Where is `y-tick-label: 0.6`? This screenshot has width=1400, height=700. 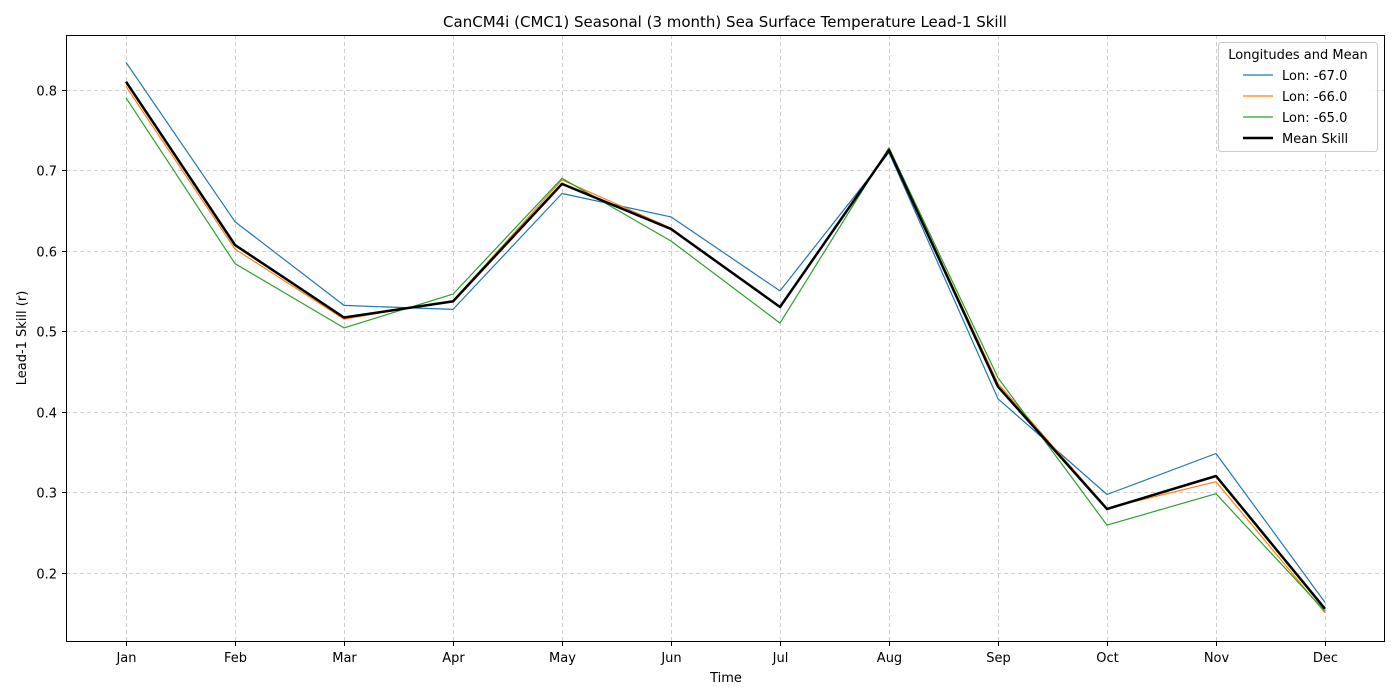 y-tick-label: 0.6 is located at coordinates (46, 253).